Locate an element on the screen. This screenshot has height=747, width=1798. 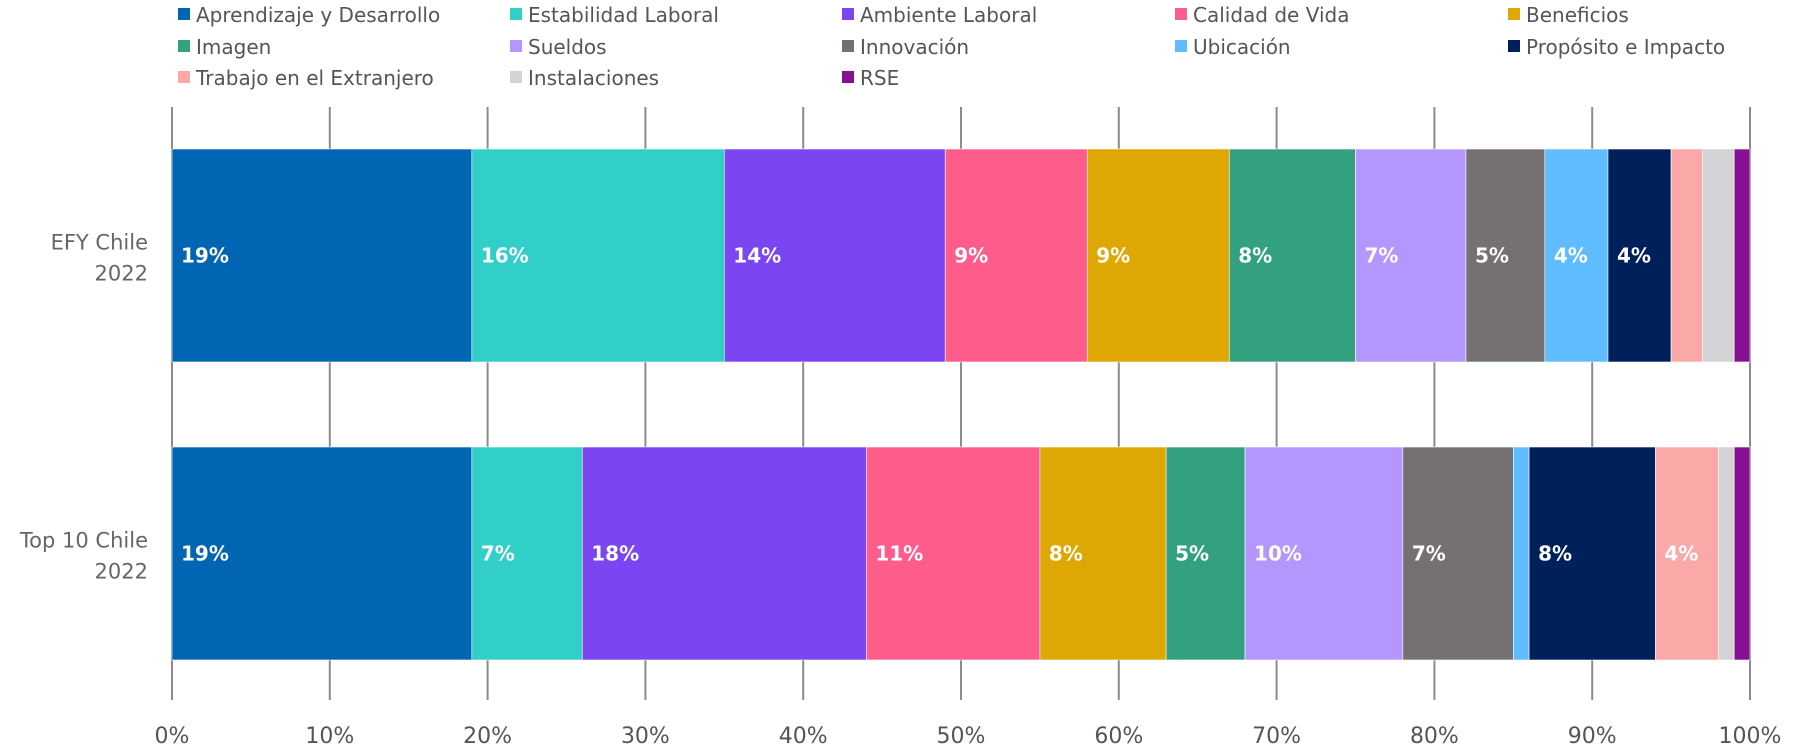
x-tick-label: 70% is located at coordinates (1276, 735).